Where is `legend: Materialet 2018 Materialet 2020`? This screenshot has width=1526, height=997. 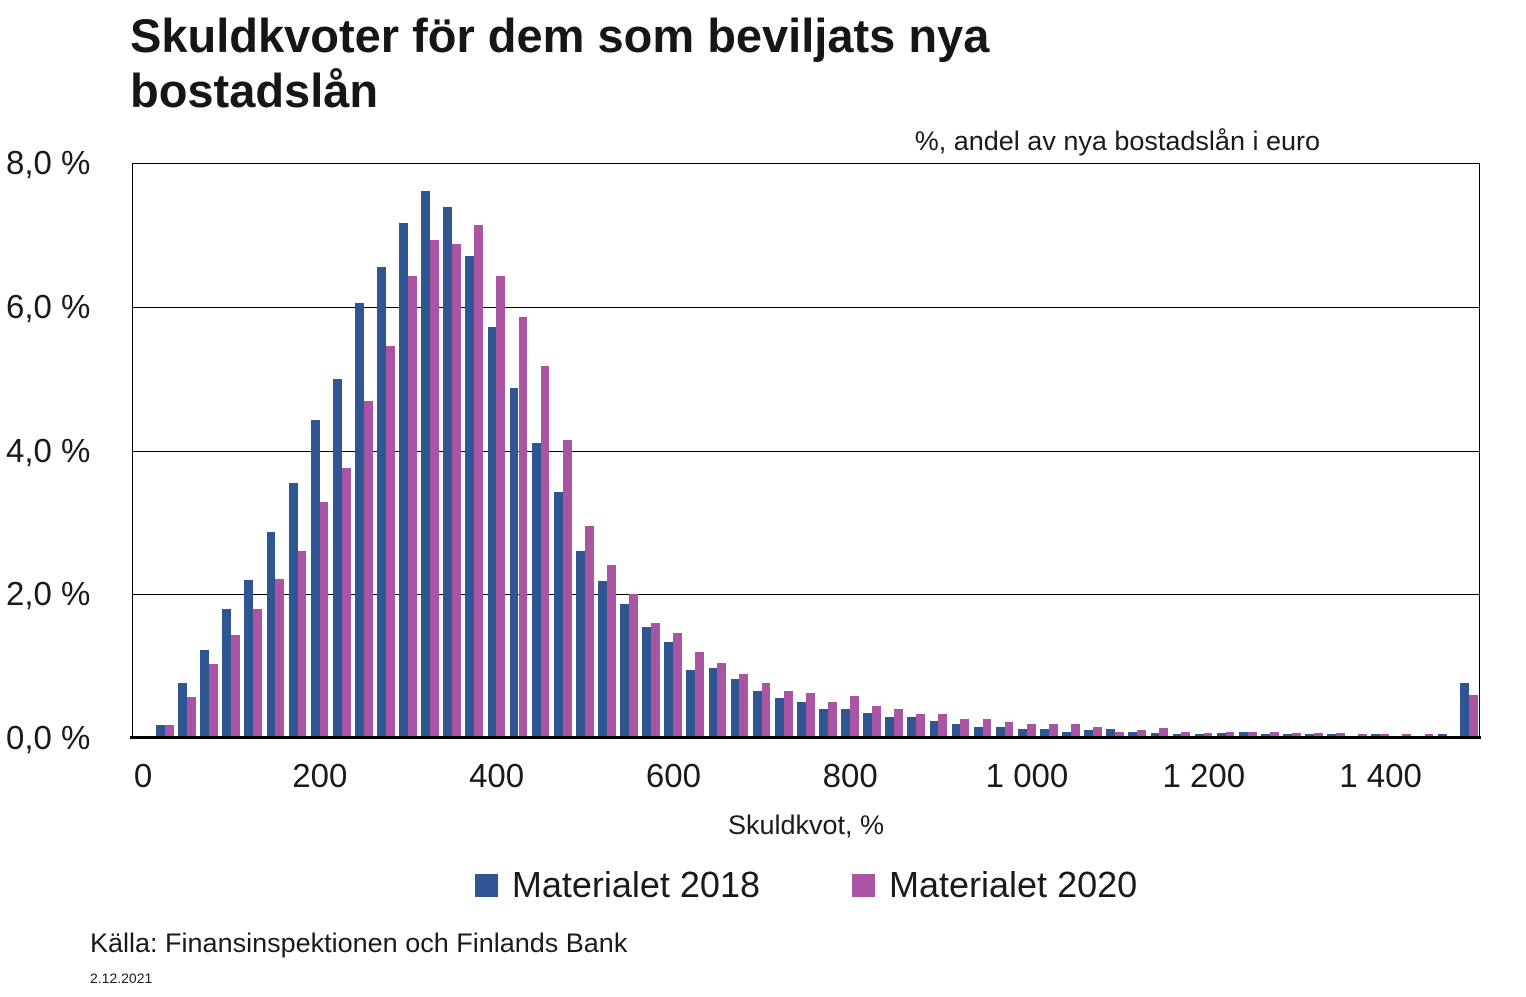
legend: Materialet 2018 Materialet 2020 is located at coordinates (806, 885).